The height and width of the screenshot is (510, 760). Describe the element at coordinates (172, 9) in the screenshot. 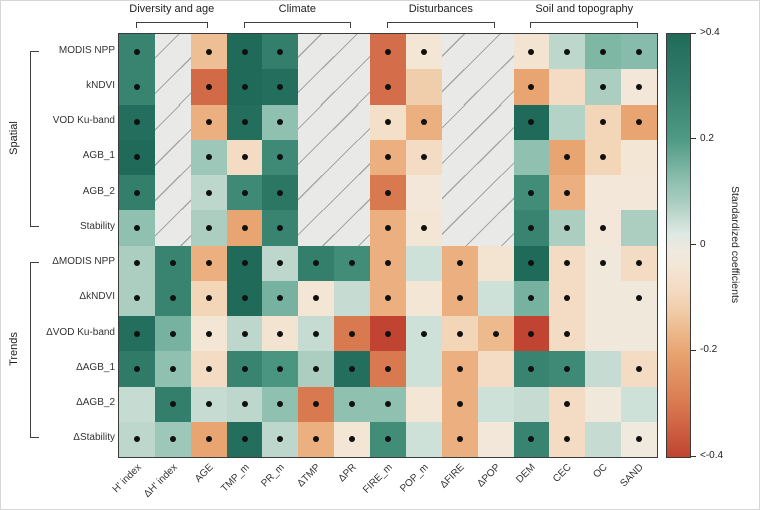

I see `column-group-label: Diversity and age` at that location.